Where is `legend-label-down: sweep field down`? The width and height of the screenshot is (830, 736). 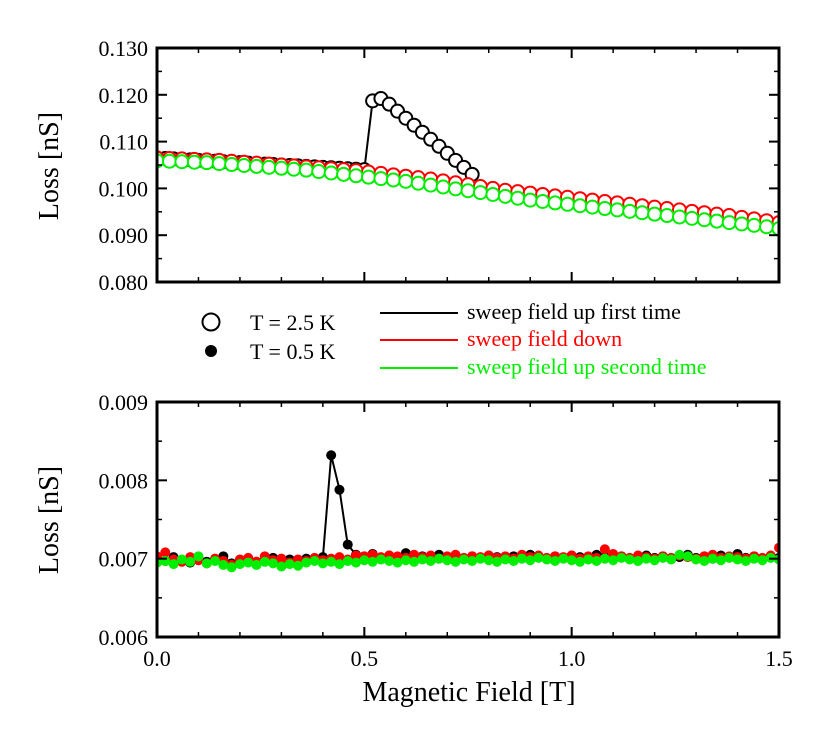 legend-label-down: sweep field down is located at coordinates (544, 338).